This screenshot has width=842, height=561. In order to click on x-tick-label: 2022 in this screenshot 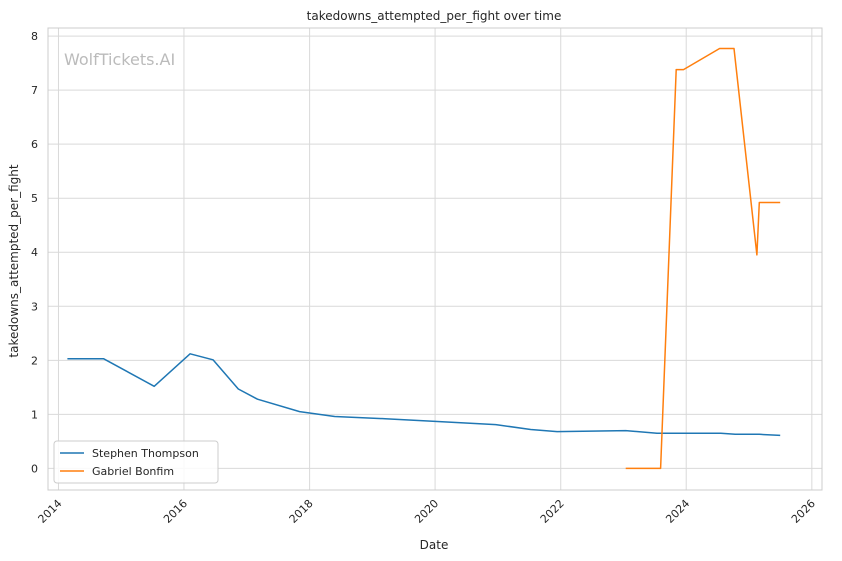, I will do `click(552, 511)`.